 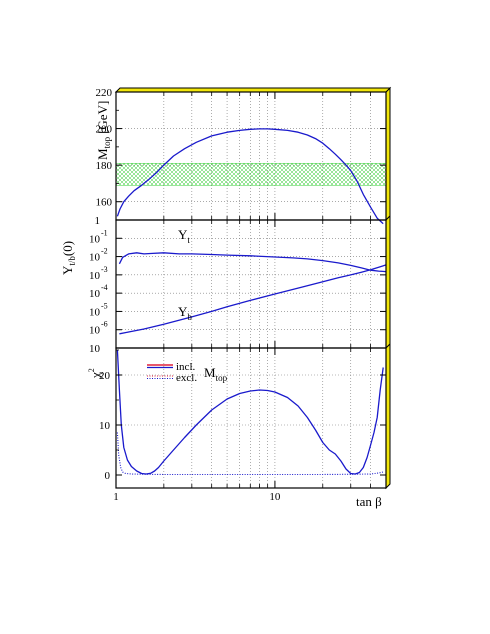 I want to click on x-tick-label: 1, so click(x=116, y=497).